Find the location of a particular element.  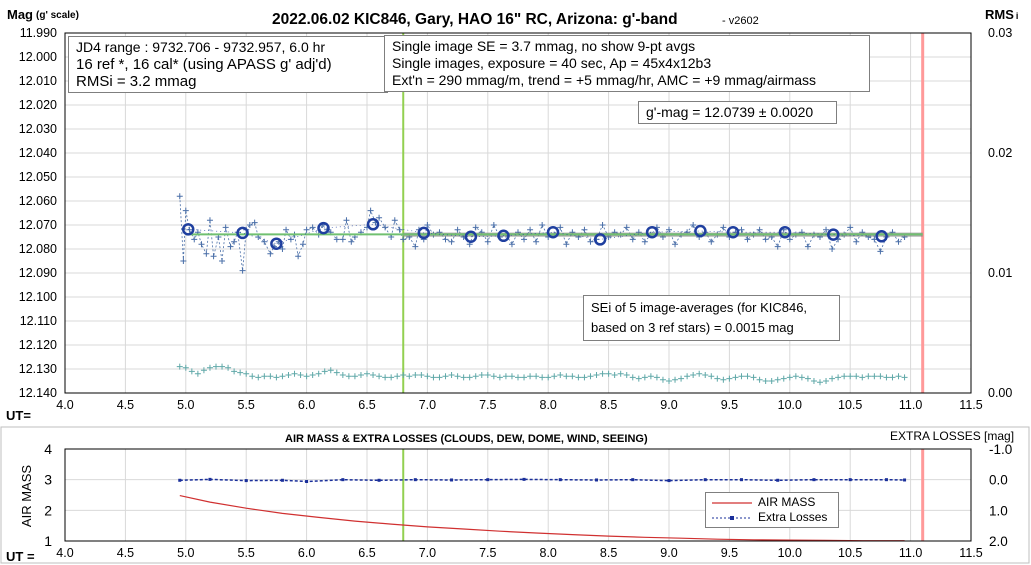

legend-item-airmass: AIR MASS is located at coordinates (772, 502).